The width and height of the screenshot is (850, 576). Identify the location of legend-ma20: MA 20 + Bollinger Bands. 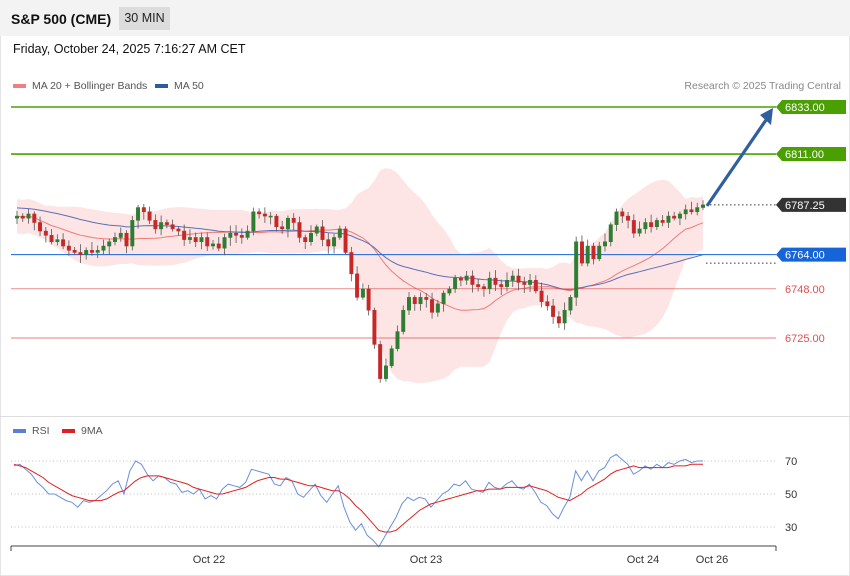
(80, 86).